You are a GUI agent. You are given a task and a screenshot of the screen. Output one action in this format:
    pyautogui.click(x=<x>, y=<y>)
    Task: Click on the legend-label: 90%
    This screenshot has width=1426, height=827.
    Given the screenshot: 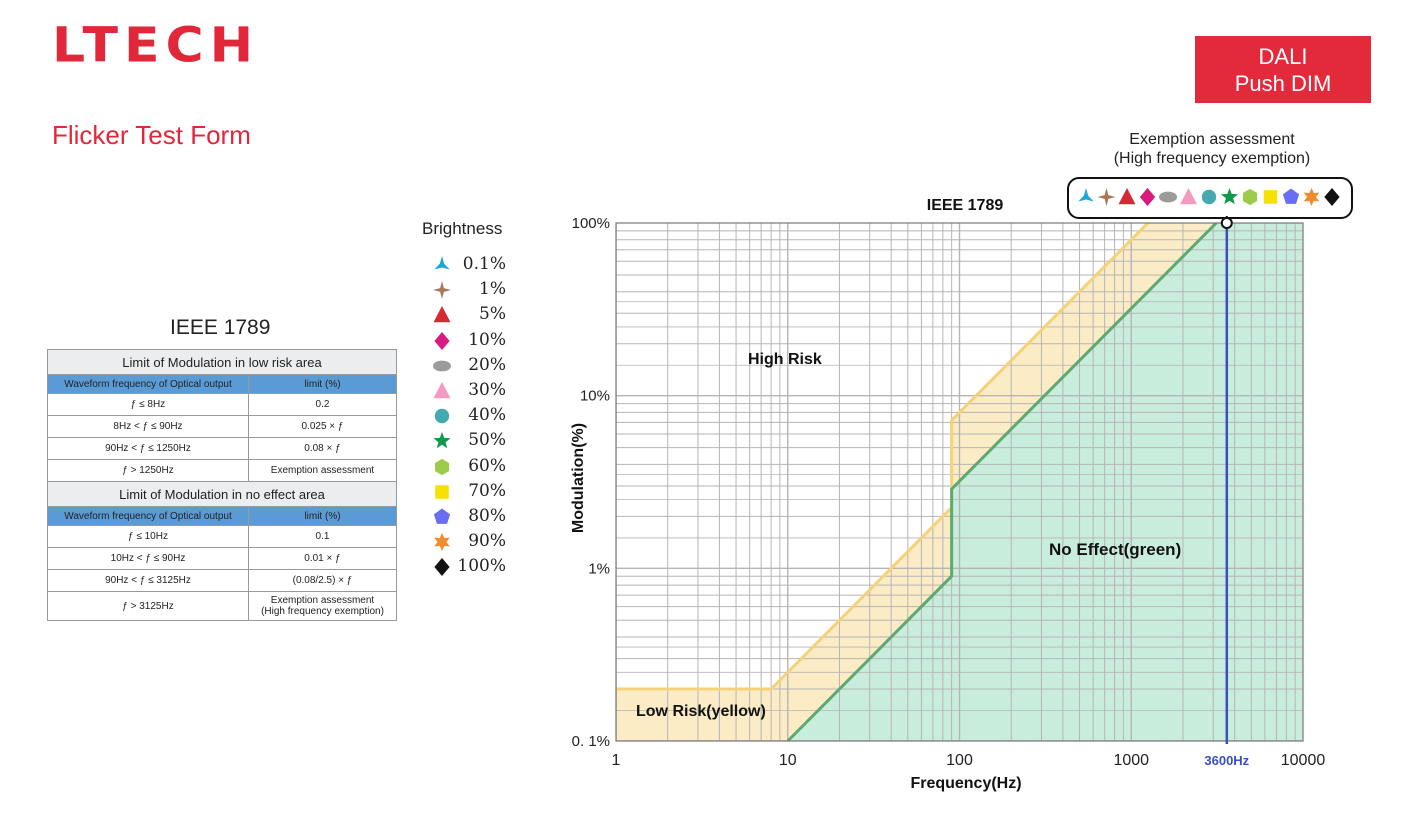 What is the action you would take?
    pyautogui.click(x=487, y=541)
    